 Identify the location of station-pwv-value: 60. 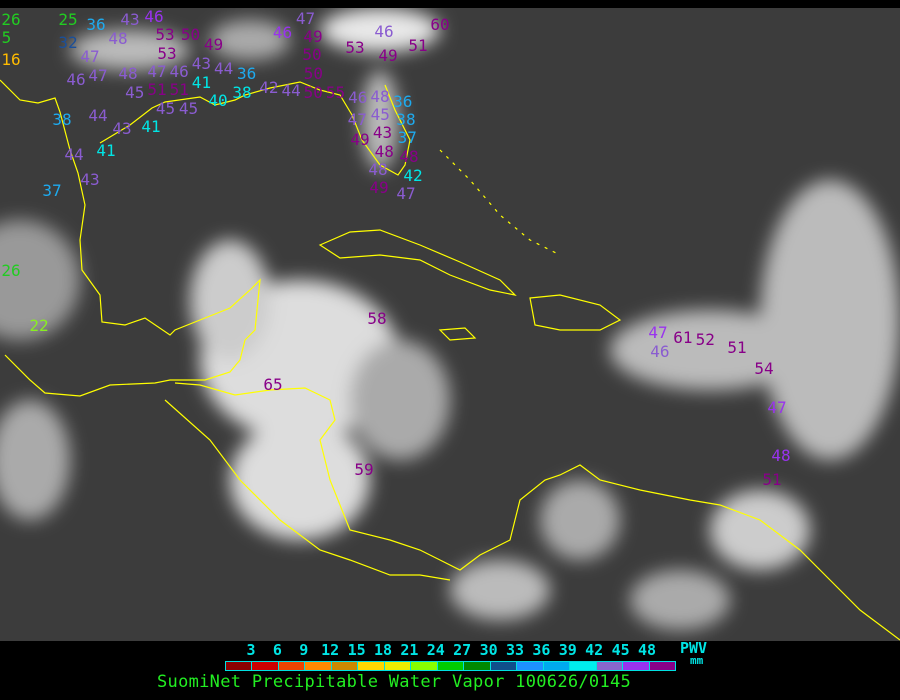
(440, 24).